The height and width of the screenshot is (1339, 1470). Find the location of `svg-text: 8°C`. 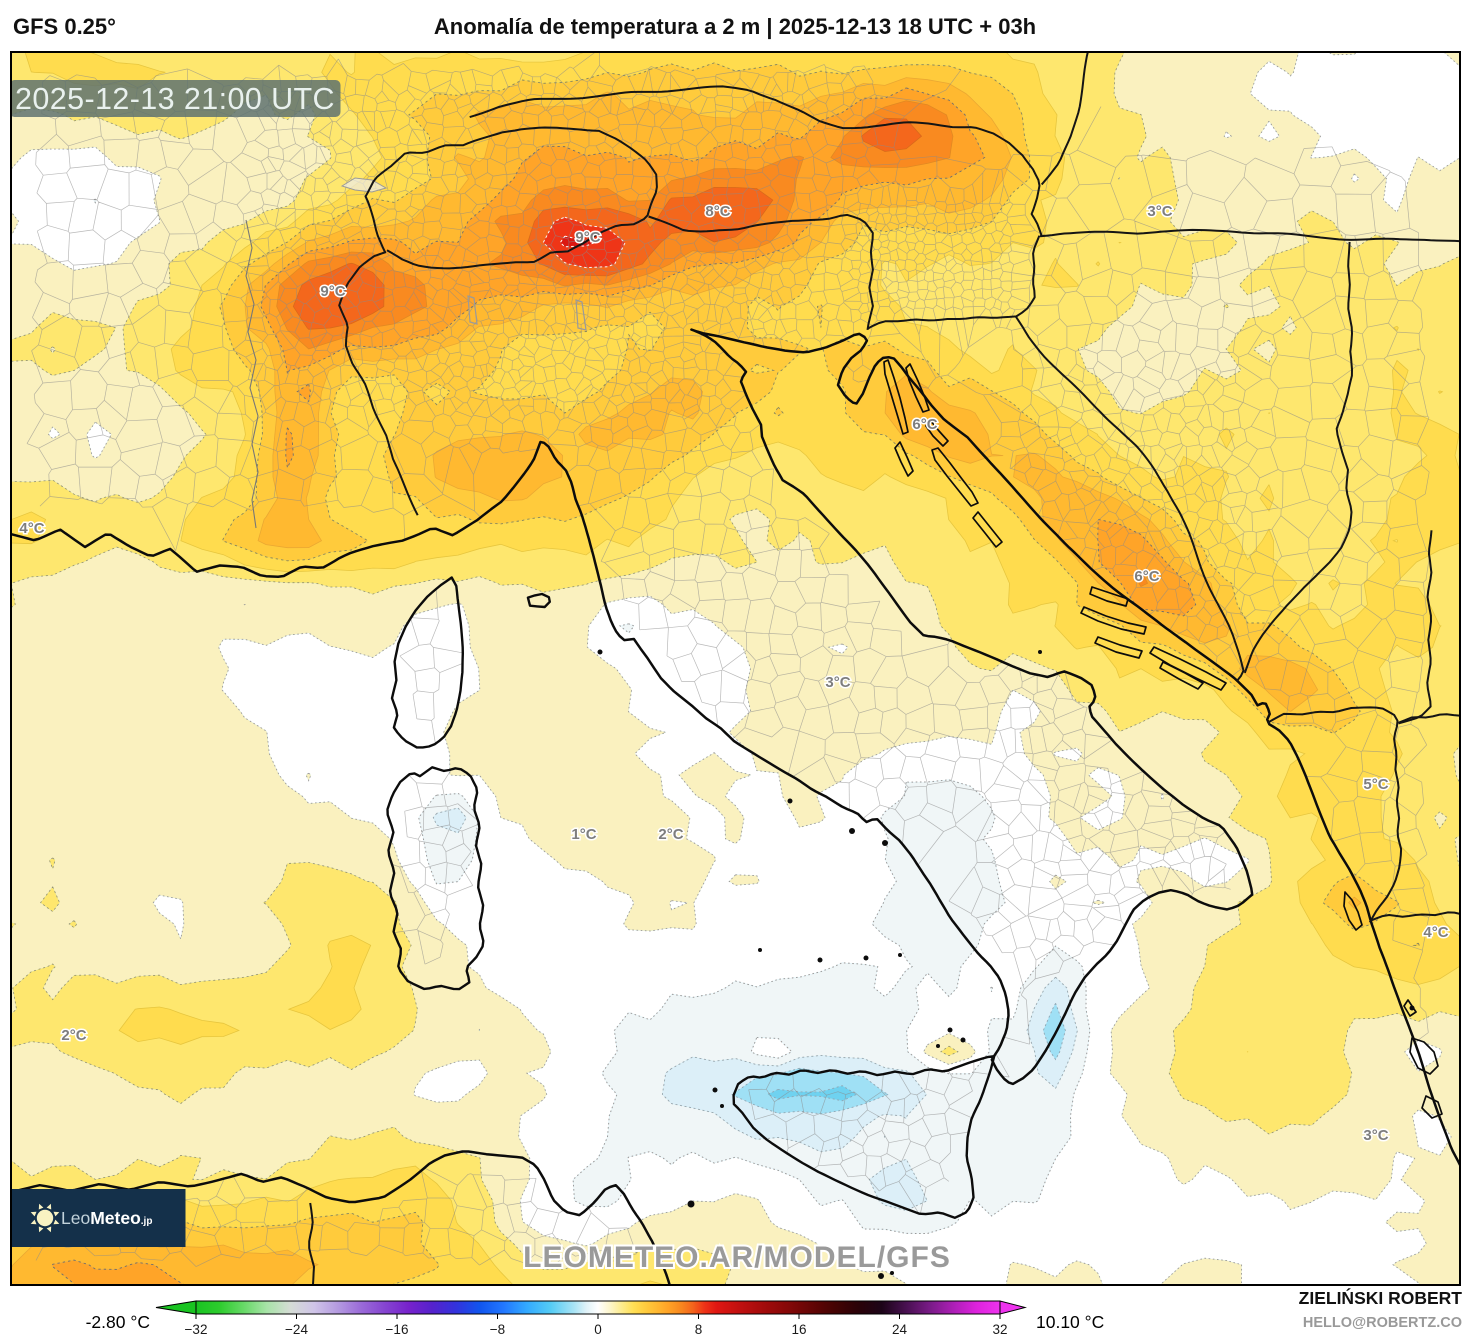

svg-text: 8°C is located at coordinates (717, 211).